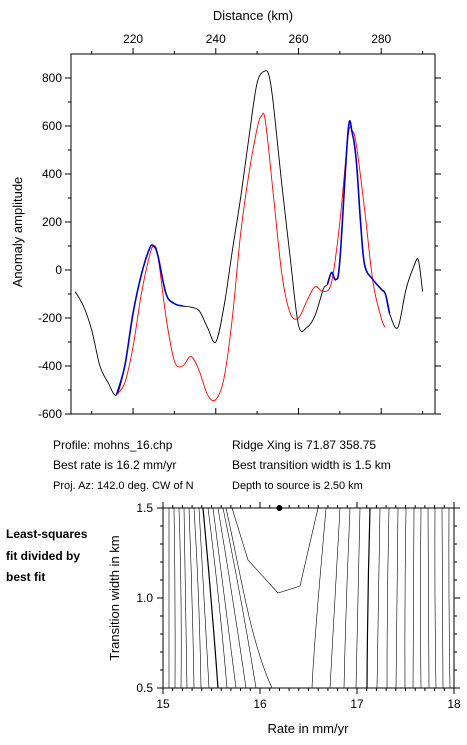  Describe the element at coordinates (454, 704) in the screenshot. I see `contour-x-tick-label: 18` at that location.